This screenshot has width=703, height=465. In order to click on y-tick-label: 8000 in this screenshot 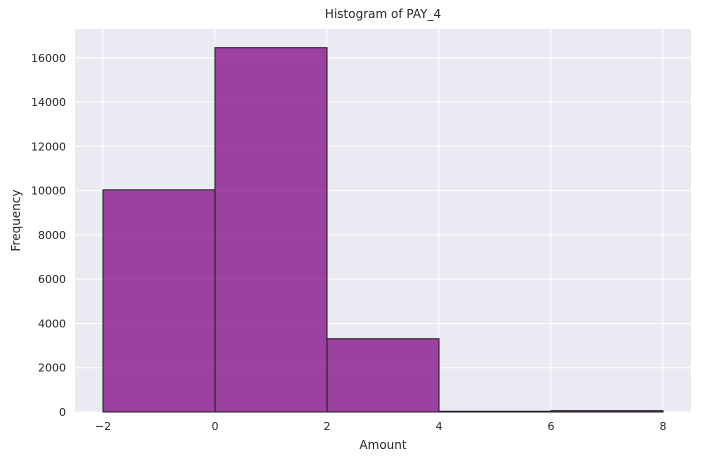, I will do `click(52, 235)`.